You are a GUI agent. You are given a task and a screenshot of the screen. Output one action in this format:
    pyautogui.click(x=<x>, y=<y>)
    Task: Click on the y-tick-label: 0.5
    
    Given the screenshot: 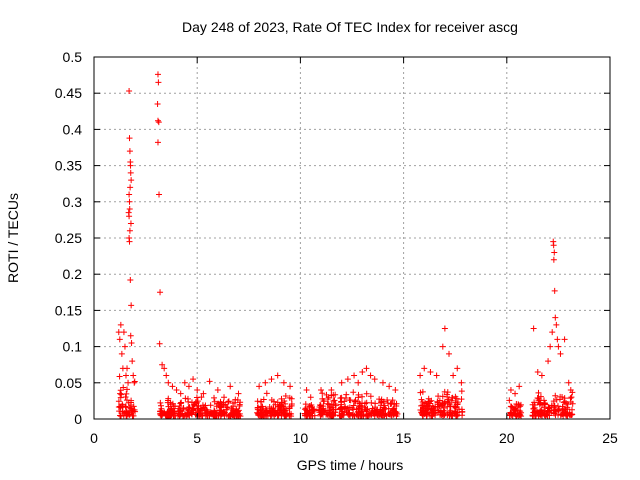 What is the action you would take?
    pyautogui.click(x=73, y=57)
    